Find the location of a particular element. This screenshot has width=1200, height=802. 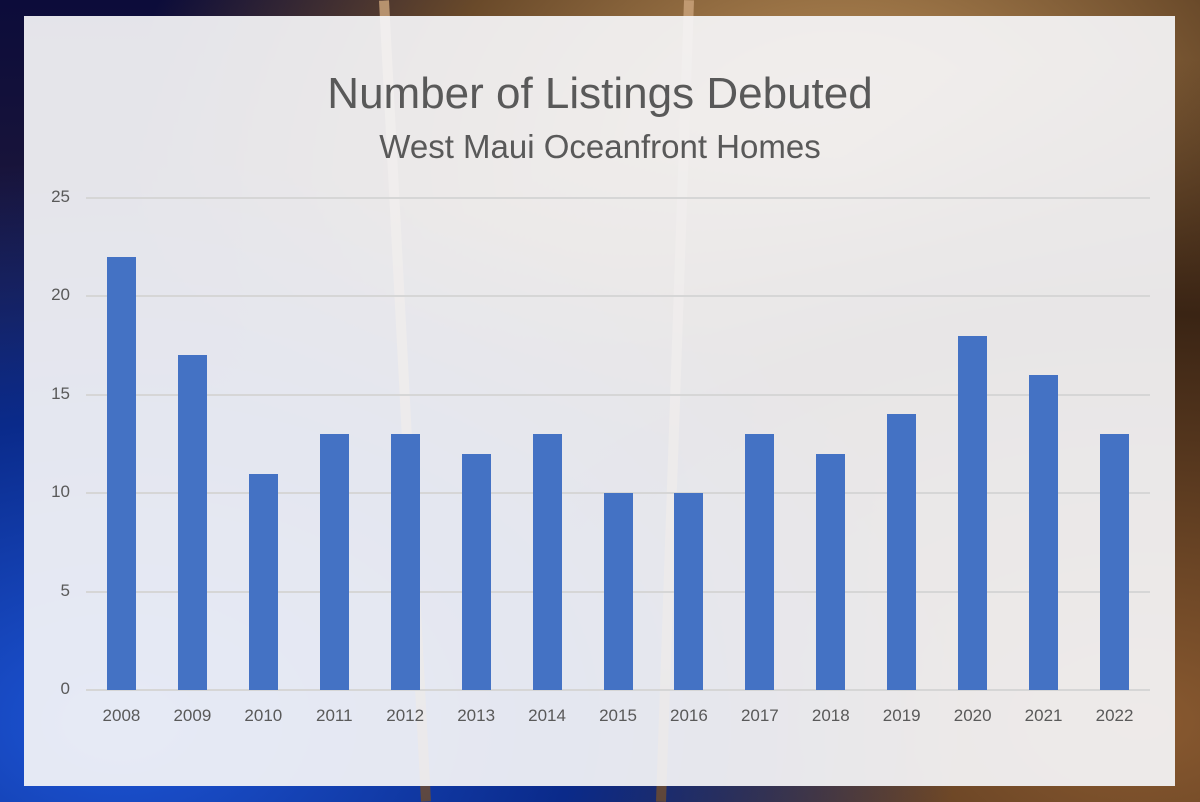

bar-2009 is located at coordinates (192, 522).